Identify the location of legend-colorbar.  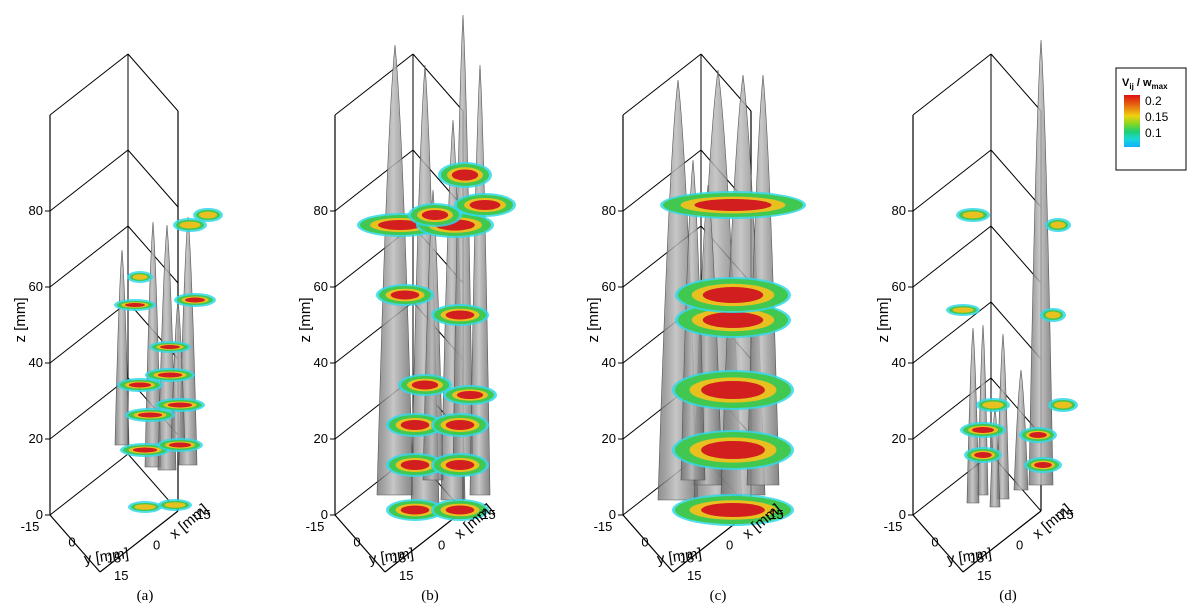
(1132, 121).